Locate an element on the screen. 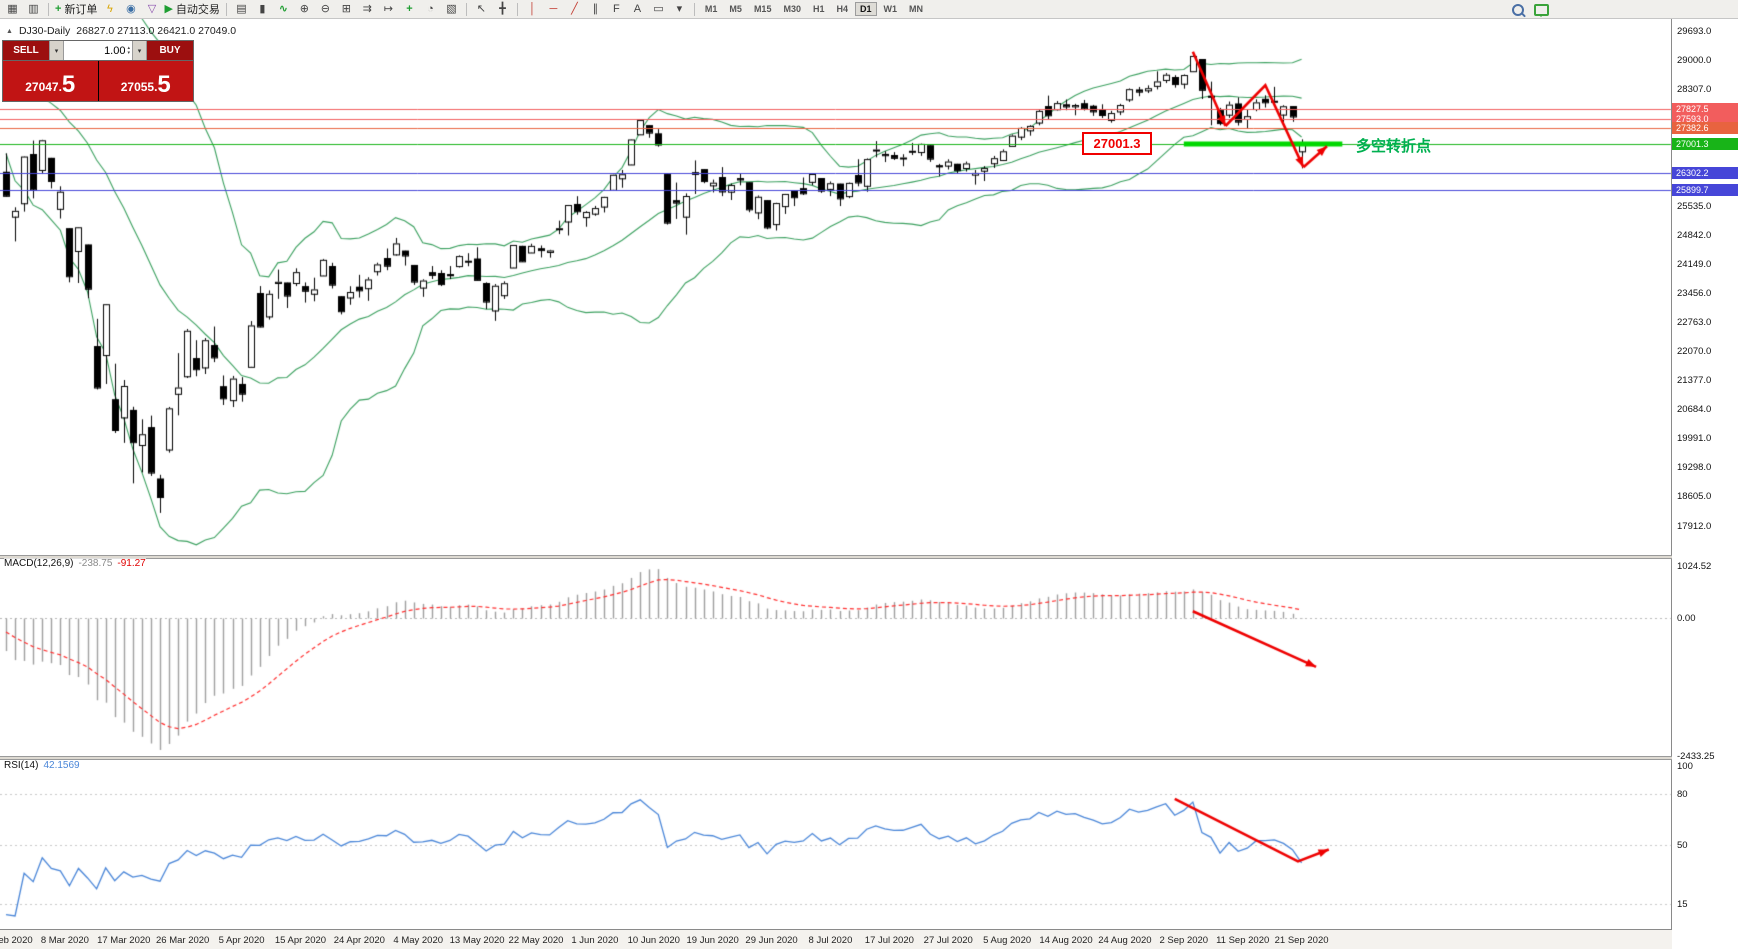 Image resolution: width=1738 pixels, height=949 pixels. timeframe-mn-button: MN is located at coordinates (916, 9).